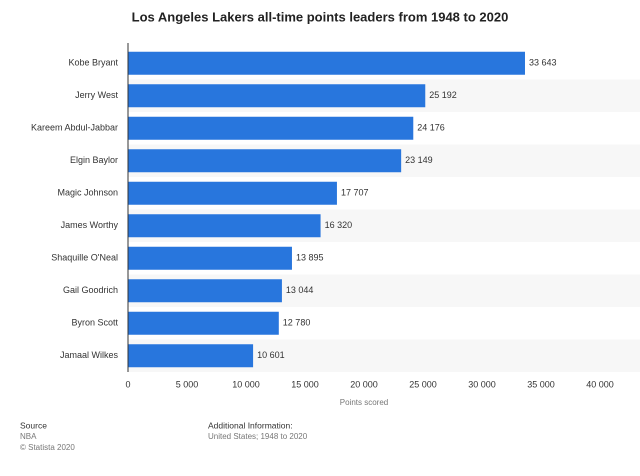 This screenshot has height=476, width=640. Describe the element at coordinates (250, 425) in the screenshot. I see `info-title: Additional Information:` at that location.